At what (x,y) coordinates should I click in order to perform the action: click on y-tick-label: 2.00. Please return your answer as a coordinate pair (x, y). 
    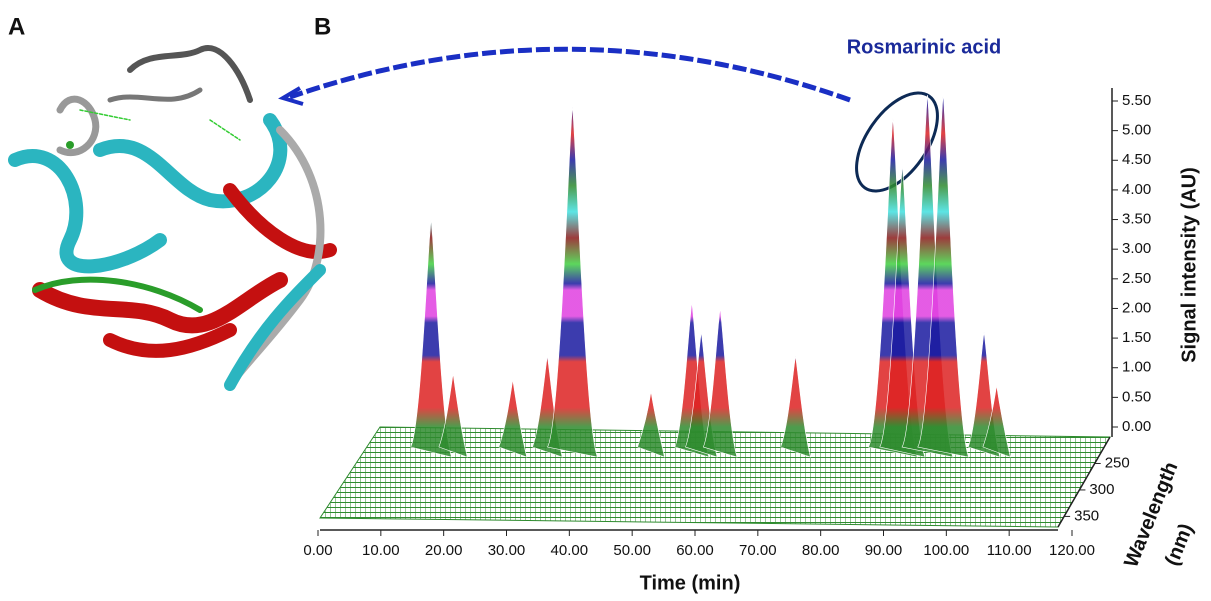
    Looking at the image, I should click on (1136, 307).